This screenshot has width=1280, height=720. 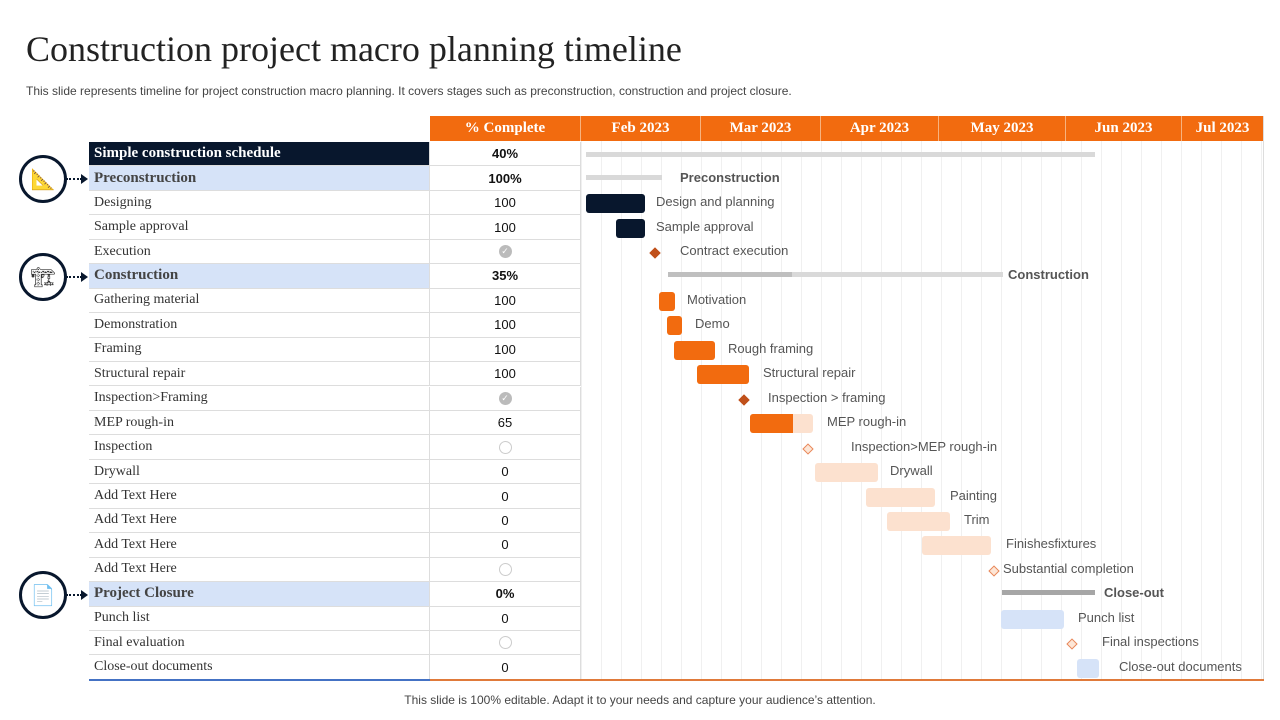 I want to click on connector-line, so click(x=74, y=277).